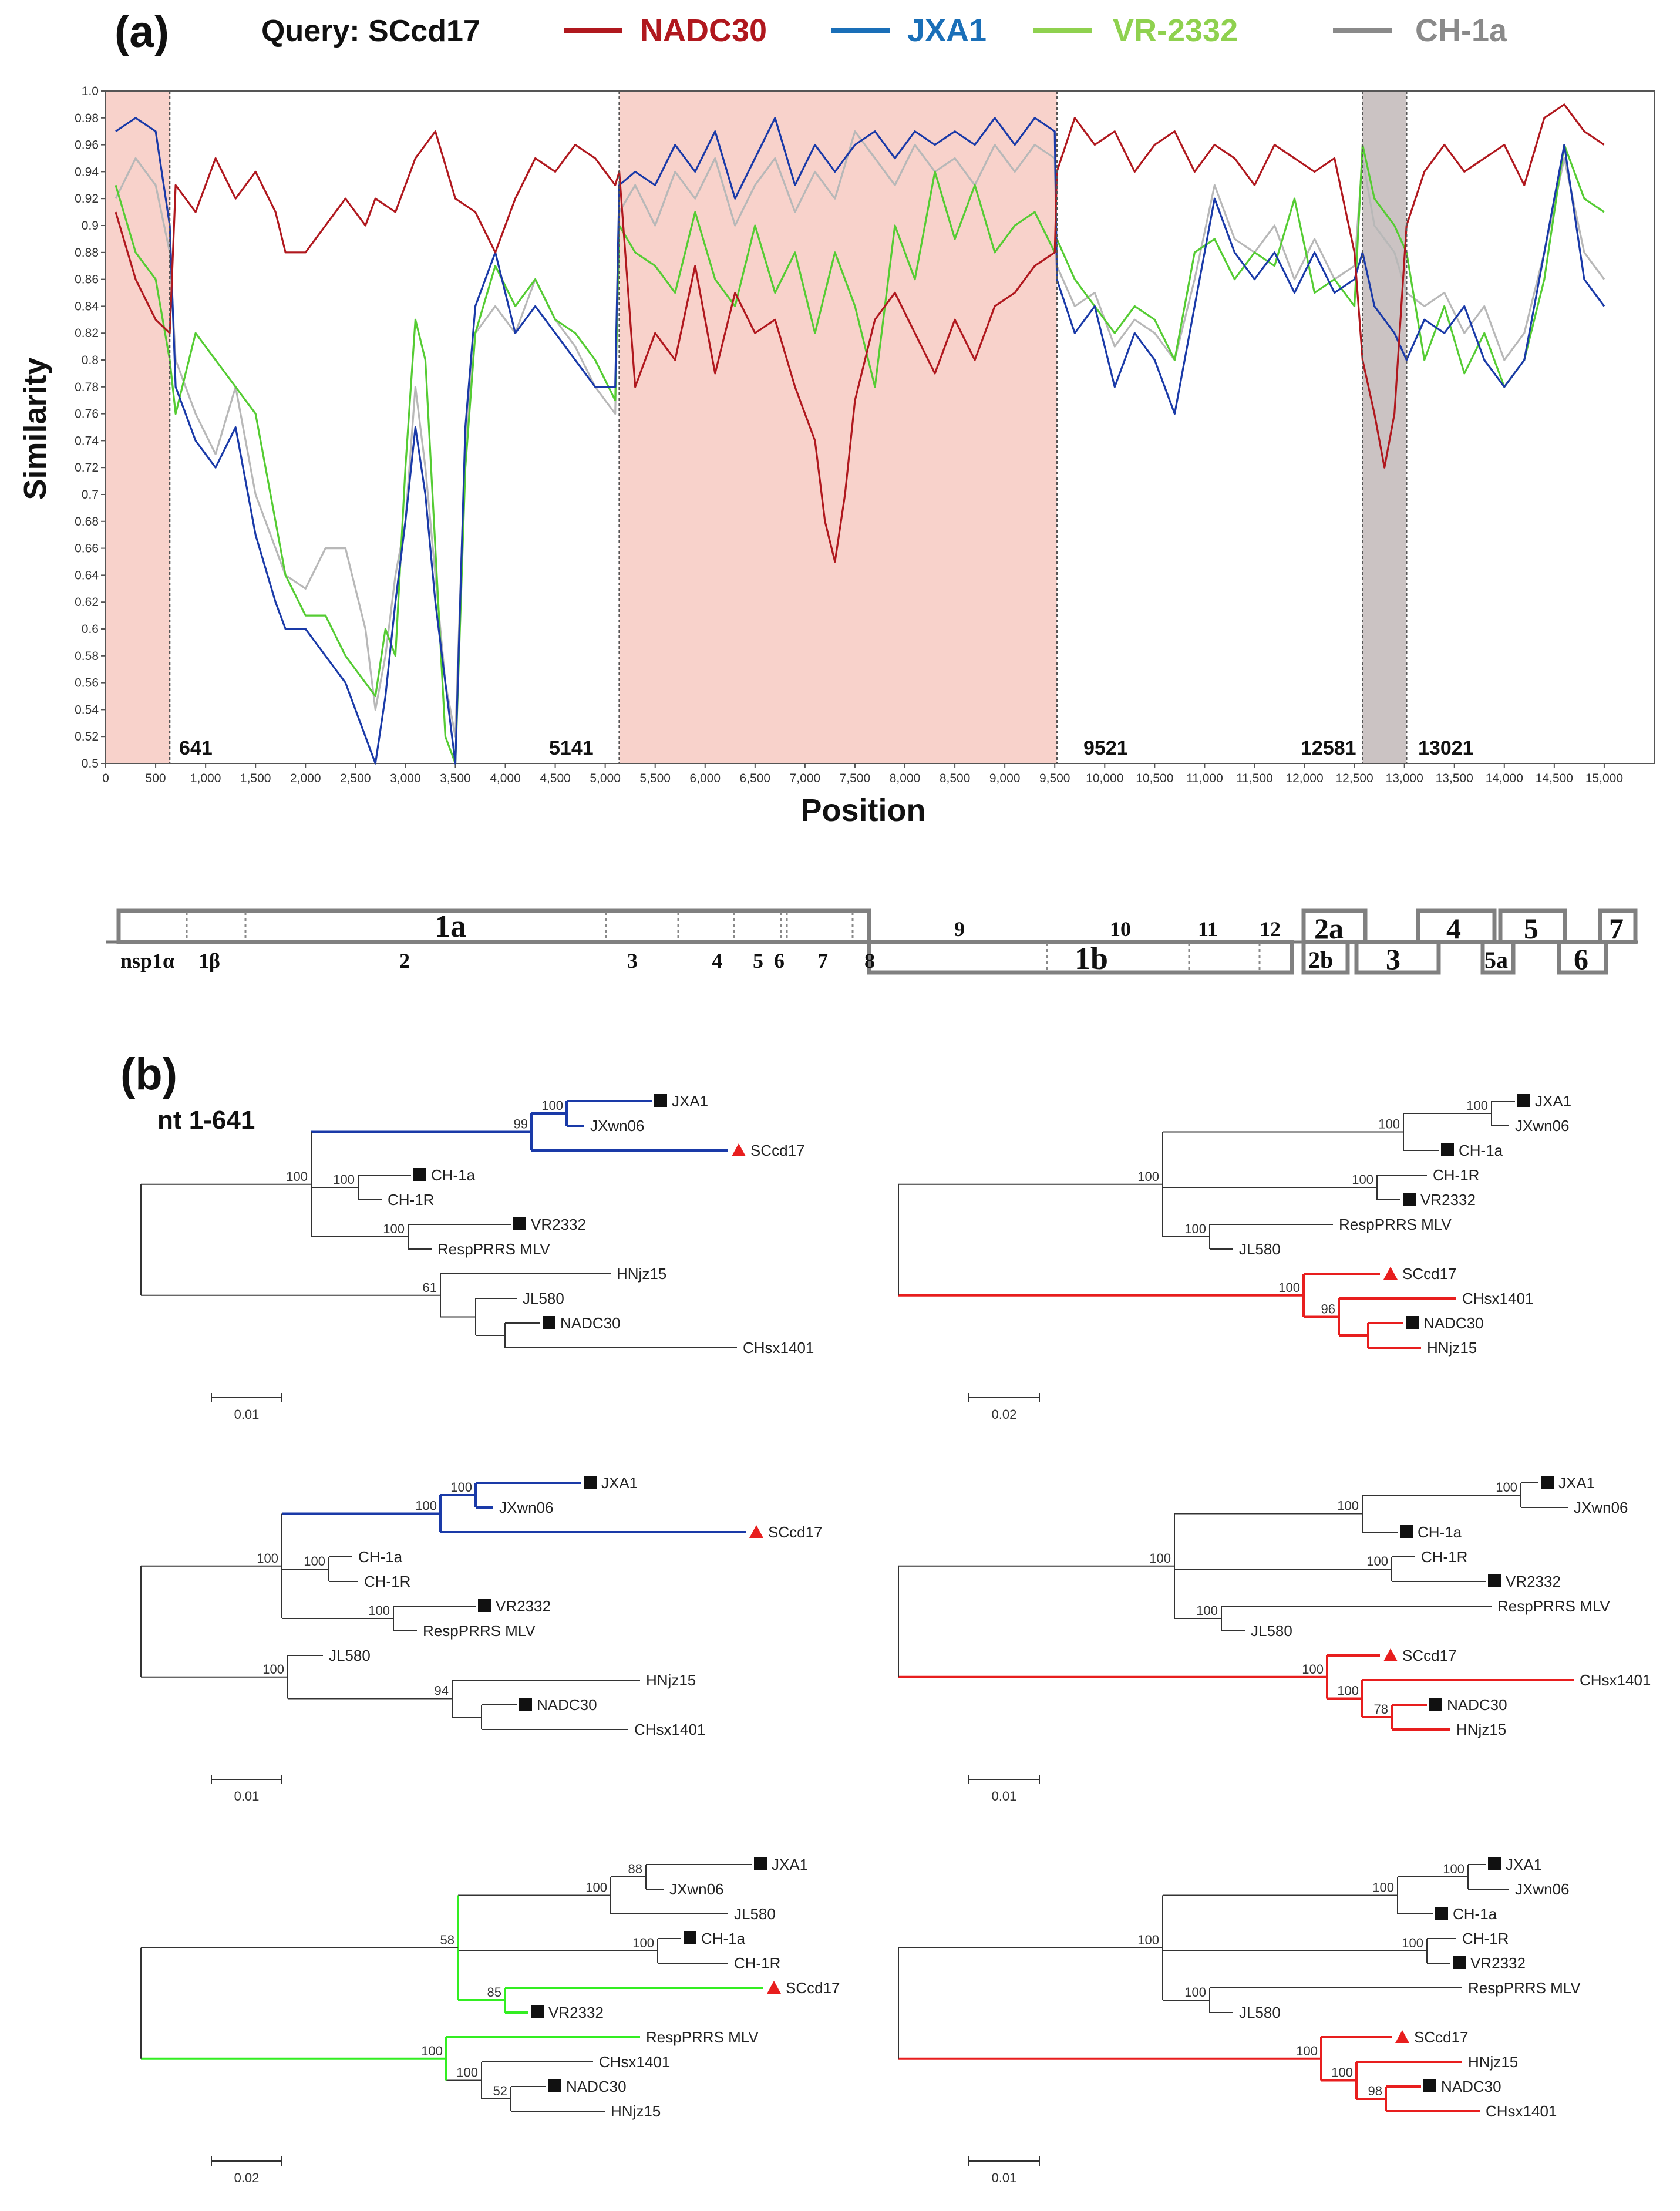 Image resolution: width=1680 pixels, height=2211 pixels. What do you see at coordinates (87, 683) in the screenshot?
I see `y-tick-label: 0.56` at bounding box center [87, 683].